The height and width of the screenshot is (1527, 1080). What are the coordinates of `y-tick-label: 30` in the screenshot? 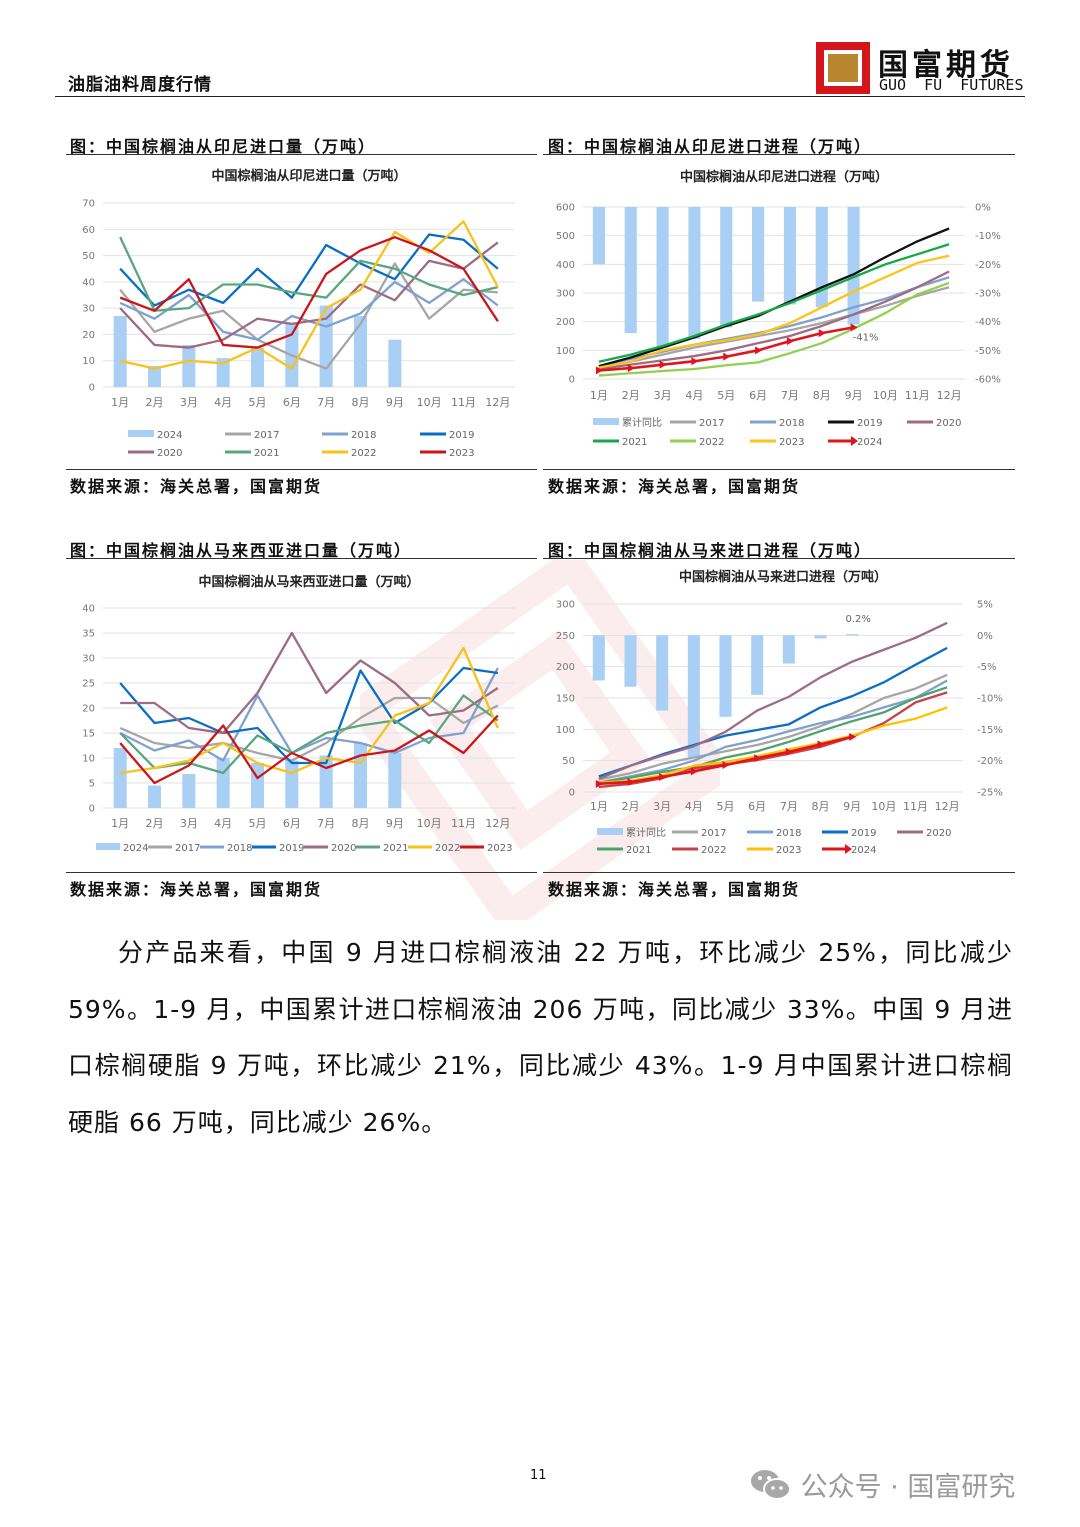 It's located at (88, 309).